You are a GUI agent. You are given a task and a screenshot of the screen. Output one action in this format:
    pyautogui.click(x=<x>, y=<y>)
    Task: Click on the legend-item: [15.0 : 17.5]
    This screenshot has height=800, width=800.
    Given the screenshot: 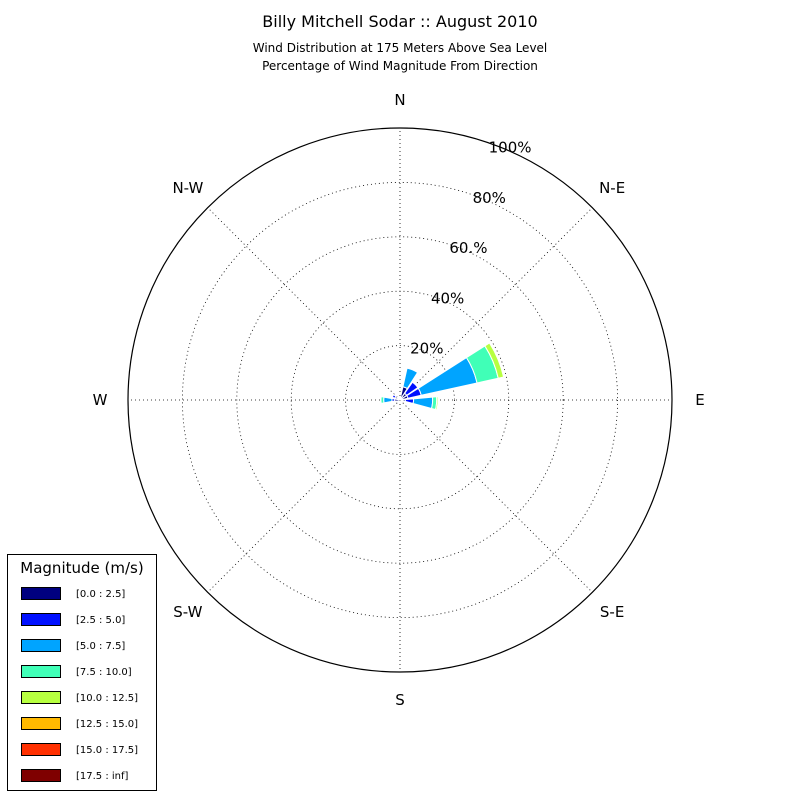 What is the action you would take?
    pyautogui.click(x=86, y=751)
    